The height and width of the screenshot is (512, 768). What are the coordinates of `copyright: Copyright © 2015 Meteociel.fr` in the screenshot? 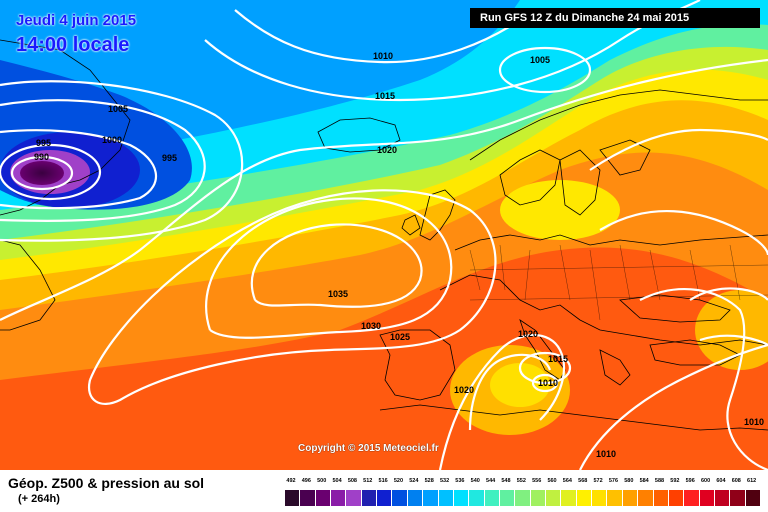 It's located at (368, 448).